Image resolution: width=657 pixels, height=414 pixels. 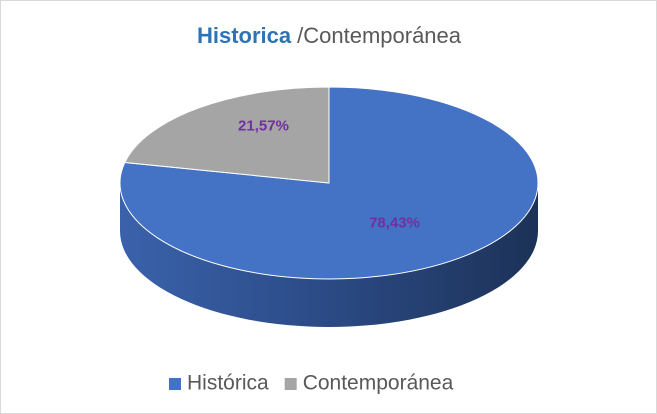 What do you see at coordinates (379, 35) in the screenshot?
I see `title-suffix: /Contemporánea` at bounding box center [379, 35].